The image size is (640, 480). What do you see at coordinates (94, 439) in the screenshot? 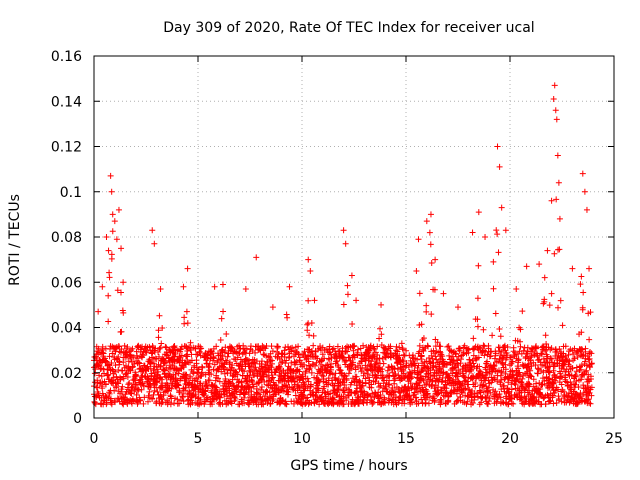
I see `x-tick-label: 0` at bounding box center [94, 439].